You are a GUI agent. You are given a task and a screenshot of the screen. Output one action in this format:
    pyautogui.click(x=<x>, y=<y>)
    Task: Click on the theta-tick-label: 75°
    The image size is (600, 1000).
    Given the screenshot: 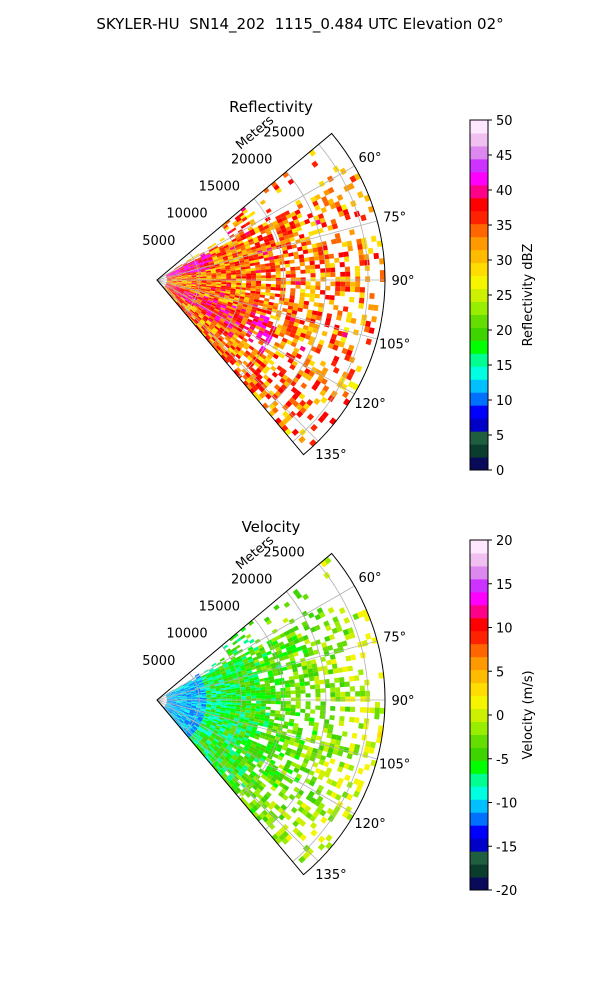 What is the action you would take?
    pyautogui.click(x=394, y=217)
    